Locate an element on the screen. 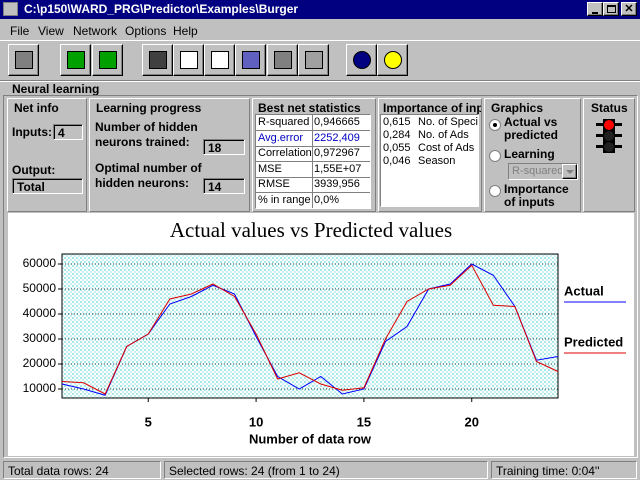 The image size is (640, 480). panel-title: Best net statistics is located at coordinates (309, 108).